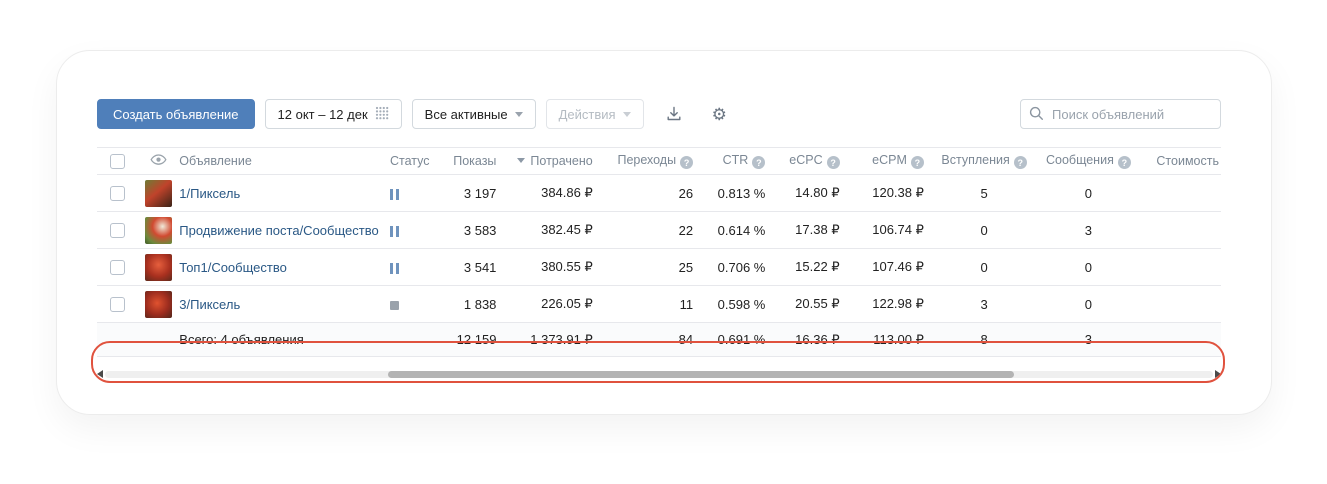  I want to click on eye-icon, so click(158, 159).